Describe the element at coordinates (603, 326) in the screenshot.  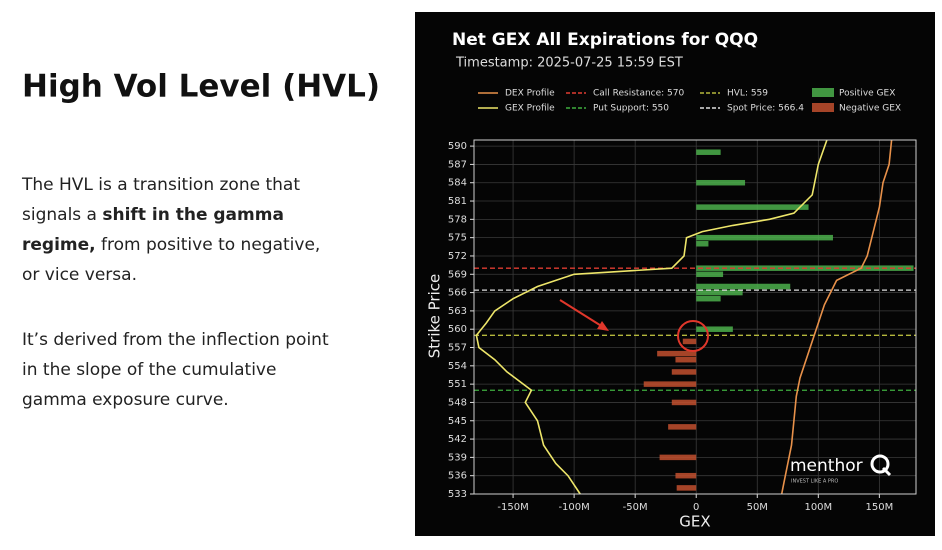
I see `arrow-head` at that location.